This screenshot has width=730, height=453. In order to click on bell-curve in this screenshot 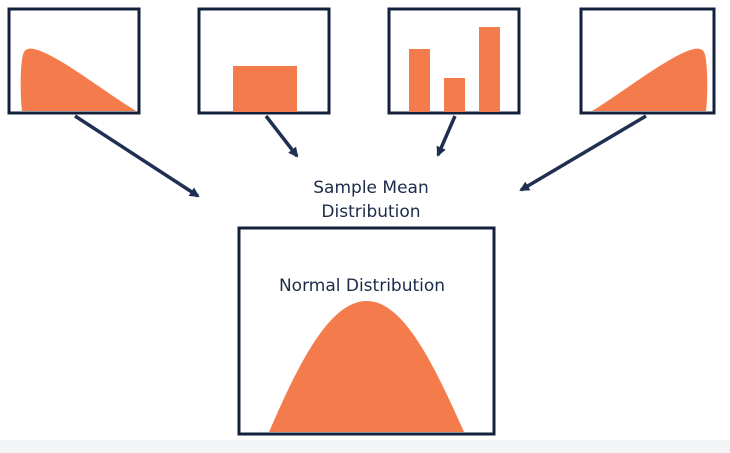, I will do `click(366, 366)`.